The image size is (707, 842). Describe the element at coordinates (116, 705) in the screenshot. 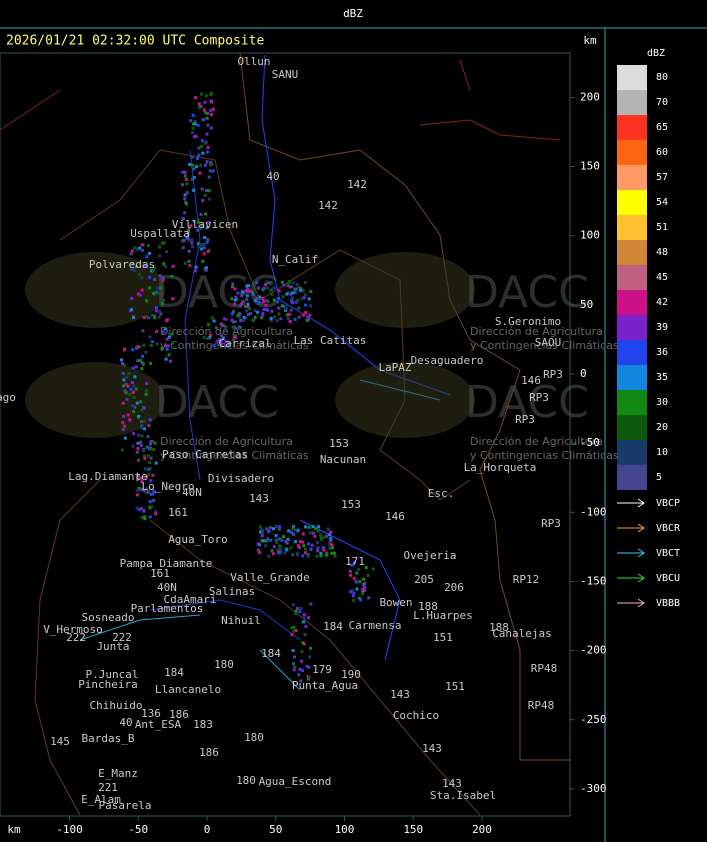

I see `place-label: Chihuido` at that location.